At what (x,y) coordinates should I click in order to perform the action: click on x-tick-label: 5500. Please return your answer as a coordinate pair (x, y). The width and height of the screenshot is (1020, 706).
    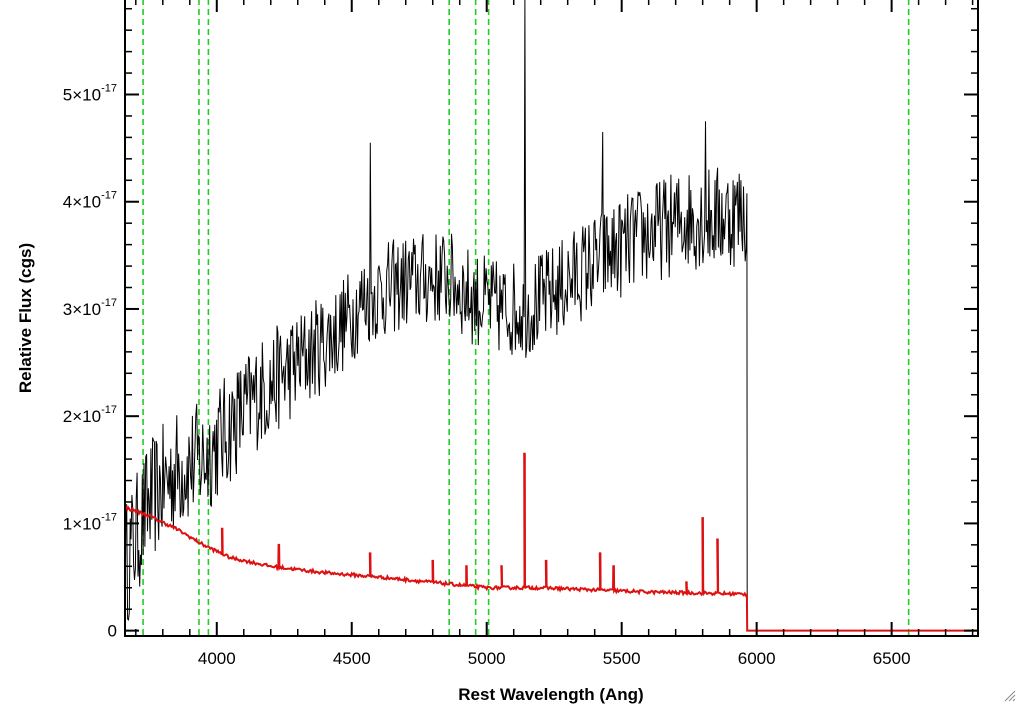
    Looking at the image, I should click on (622, 658).